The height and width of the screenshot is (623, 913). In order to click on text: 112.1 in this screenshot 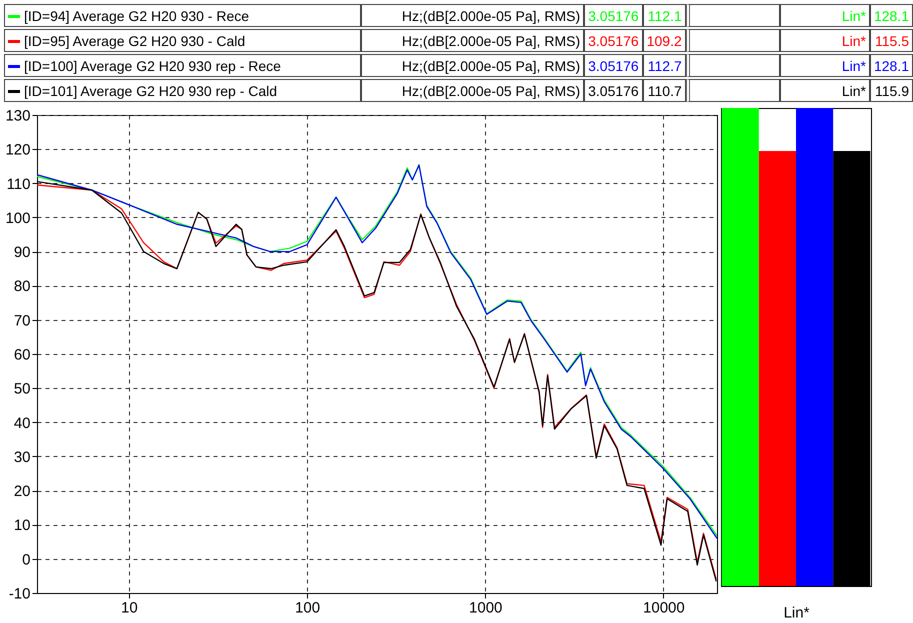, I will do `click(664, 15)`.